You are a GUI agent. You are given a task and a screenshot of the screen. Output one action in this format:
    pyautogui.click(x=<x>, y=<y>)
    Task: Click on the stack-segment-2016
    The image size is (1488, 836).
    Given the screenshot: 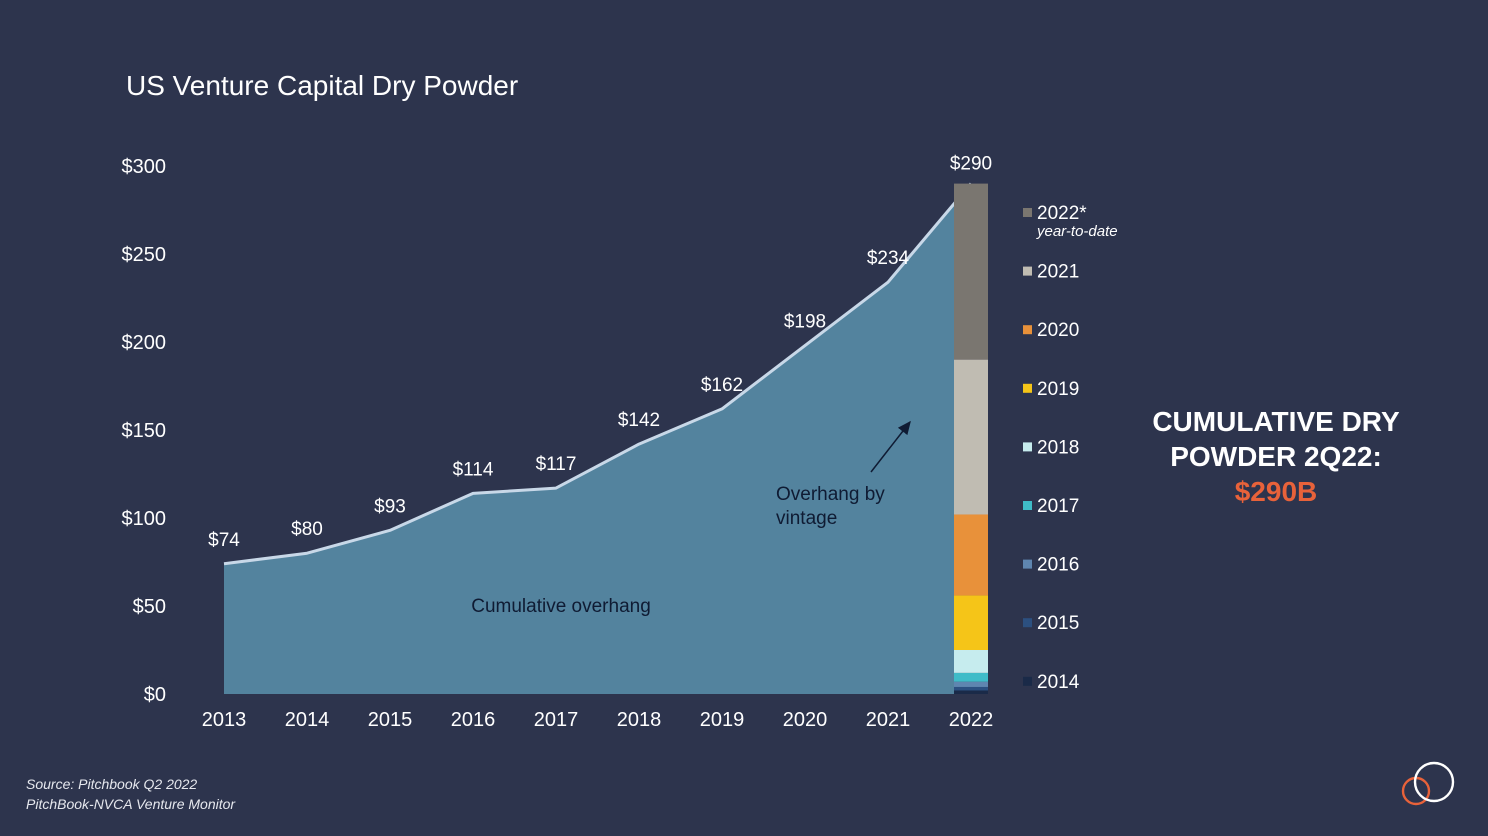 What is the action you would take?
    pyautogui.click(x=971, y=684)
    